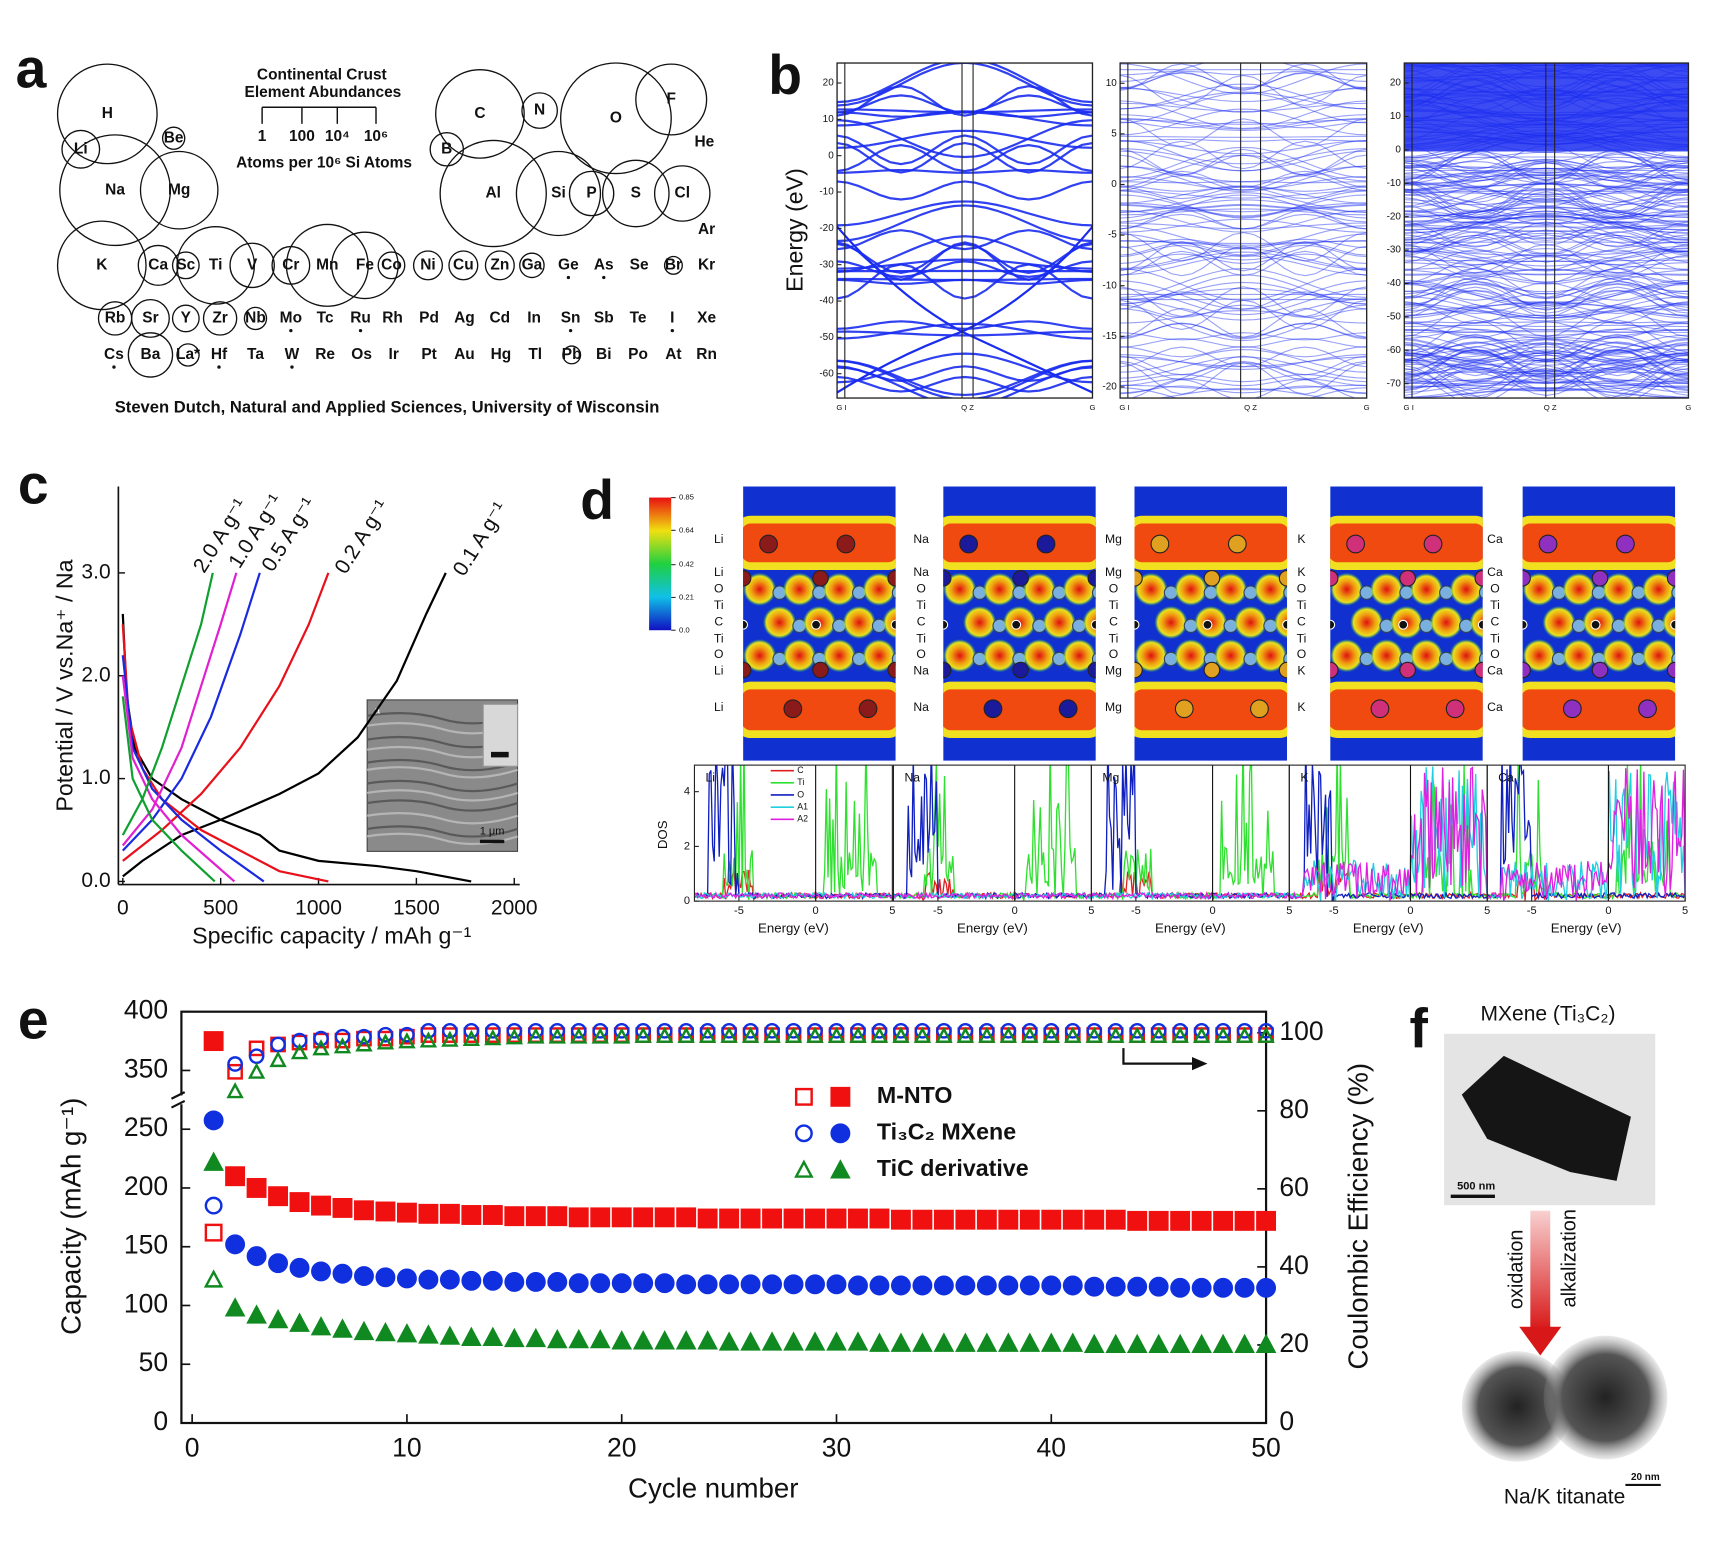  I want to click on x-tick-label: 2000, so click(514, 907).